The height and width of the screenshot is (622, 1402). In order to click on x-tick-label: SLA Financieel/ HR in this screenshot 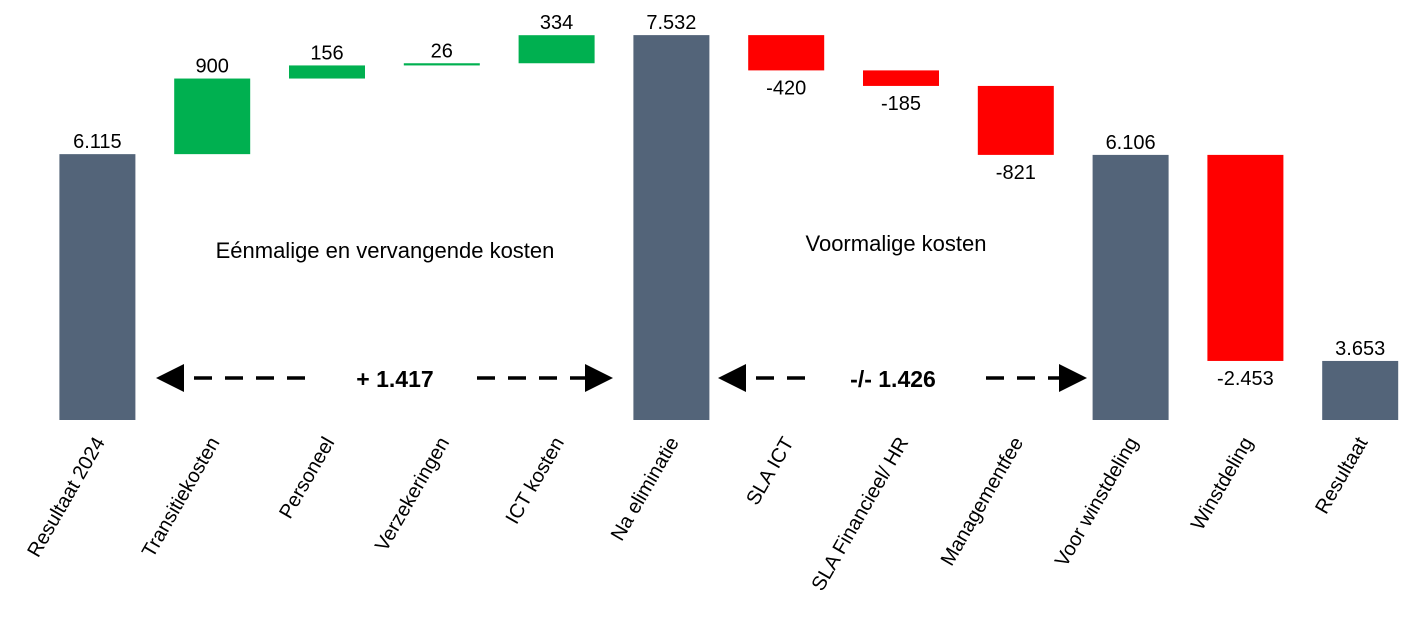, I will do `click(861, 514)`.